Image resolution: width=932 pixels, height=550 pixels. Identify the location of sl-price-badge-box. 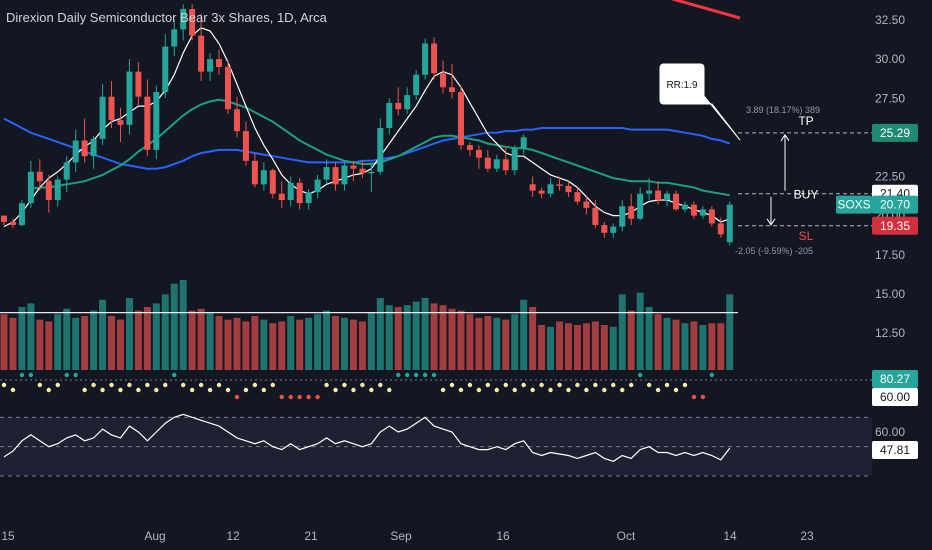
(895, 225).